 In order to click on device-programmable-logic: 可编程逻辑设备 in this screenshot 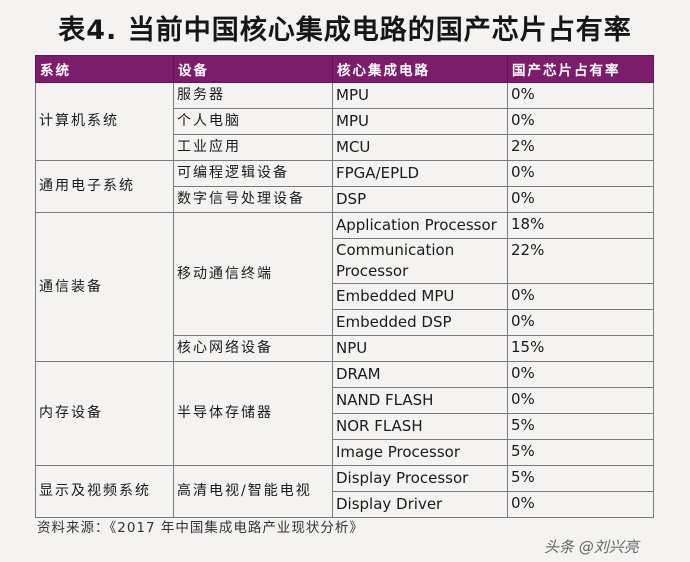, I will do `click(253, 173)`.